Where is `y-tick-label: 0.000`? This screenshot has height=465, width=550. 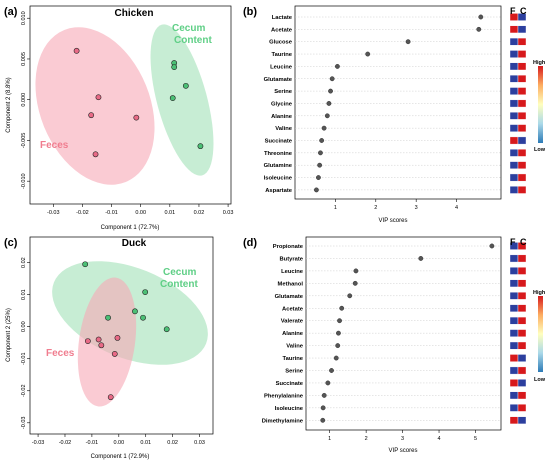
y-tick-label: 0.000 is located at coordinates (24, 100).